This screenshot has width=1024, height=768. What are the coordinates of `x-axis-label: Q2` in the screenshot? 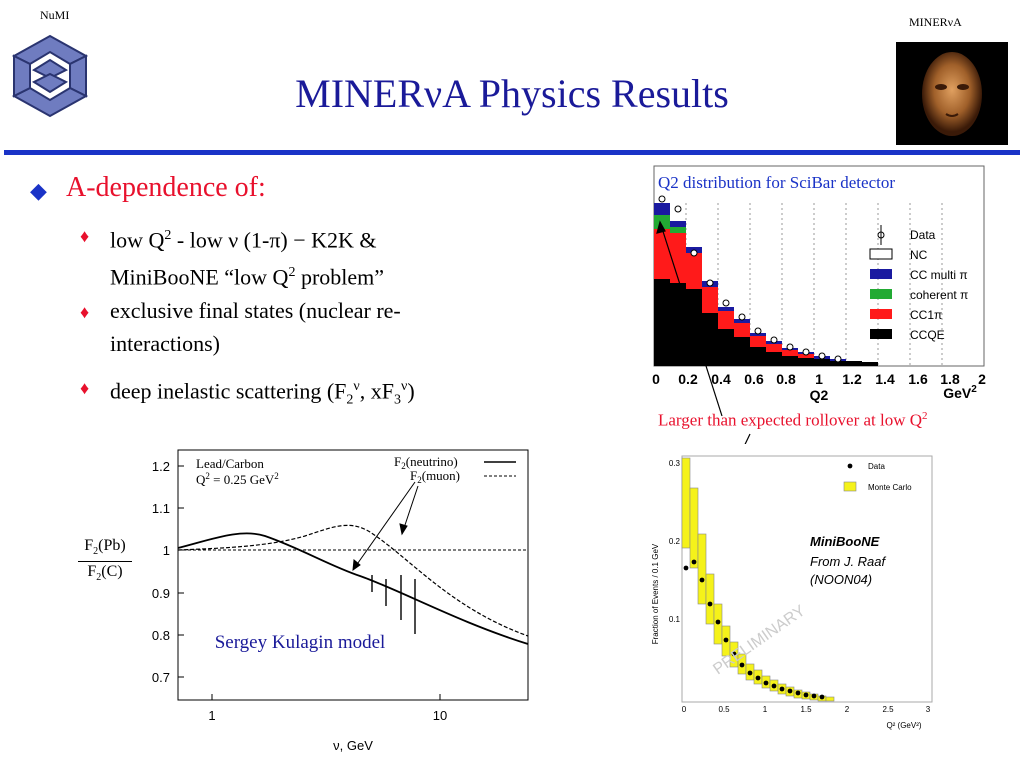 It's located at (819, 395).